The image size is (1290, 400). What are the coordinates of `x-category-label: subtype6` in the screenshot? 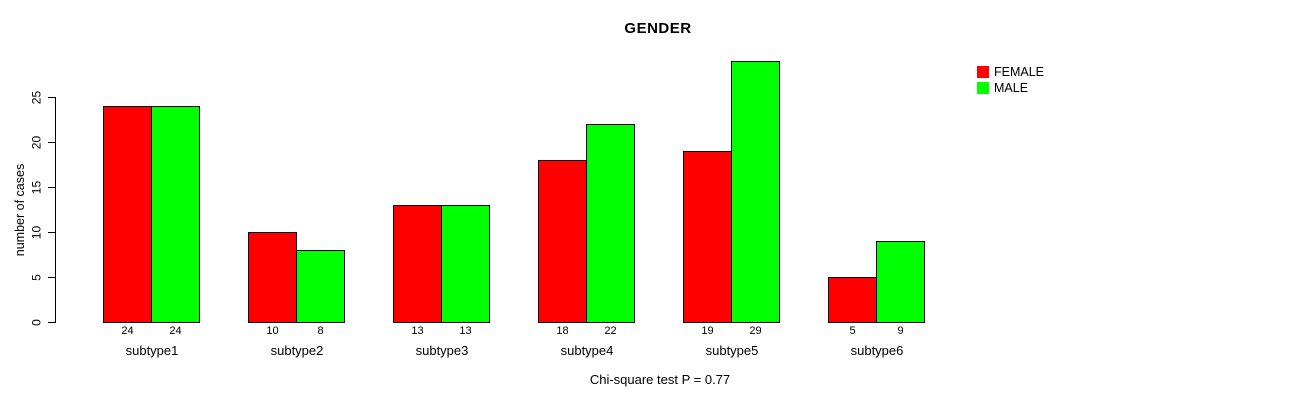 It's located at (877, 350).